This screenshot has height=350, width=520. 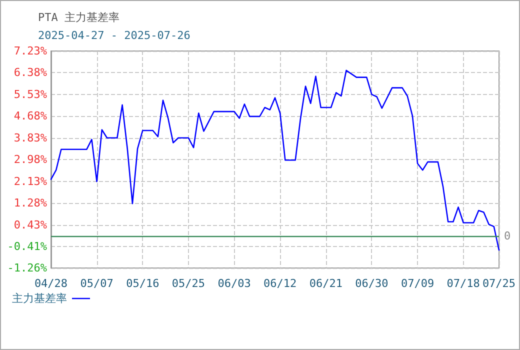 I want to click on x-tick-label: 05/25, so click(x=189, y=283).